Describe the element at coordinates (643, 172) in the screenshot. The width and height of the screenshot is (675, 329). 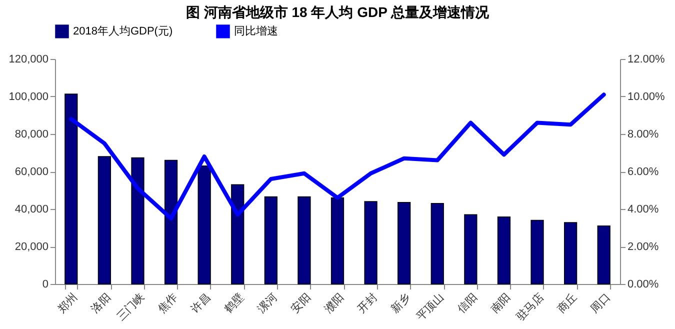
I see `y2-tick-label: 6.00%` at that location.